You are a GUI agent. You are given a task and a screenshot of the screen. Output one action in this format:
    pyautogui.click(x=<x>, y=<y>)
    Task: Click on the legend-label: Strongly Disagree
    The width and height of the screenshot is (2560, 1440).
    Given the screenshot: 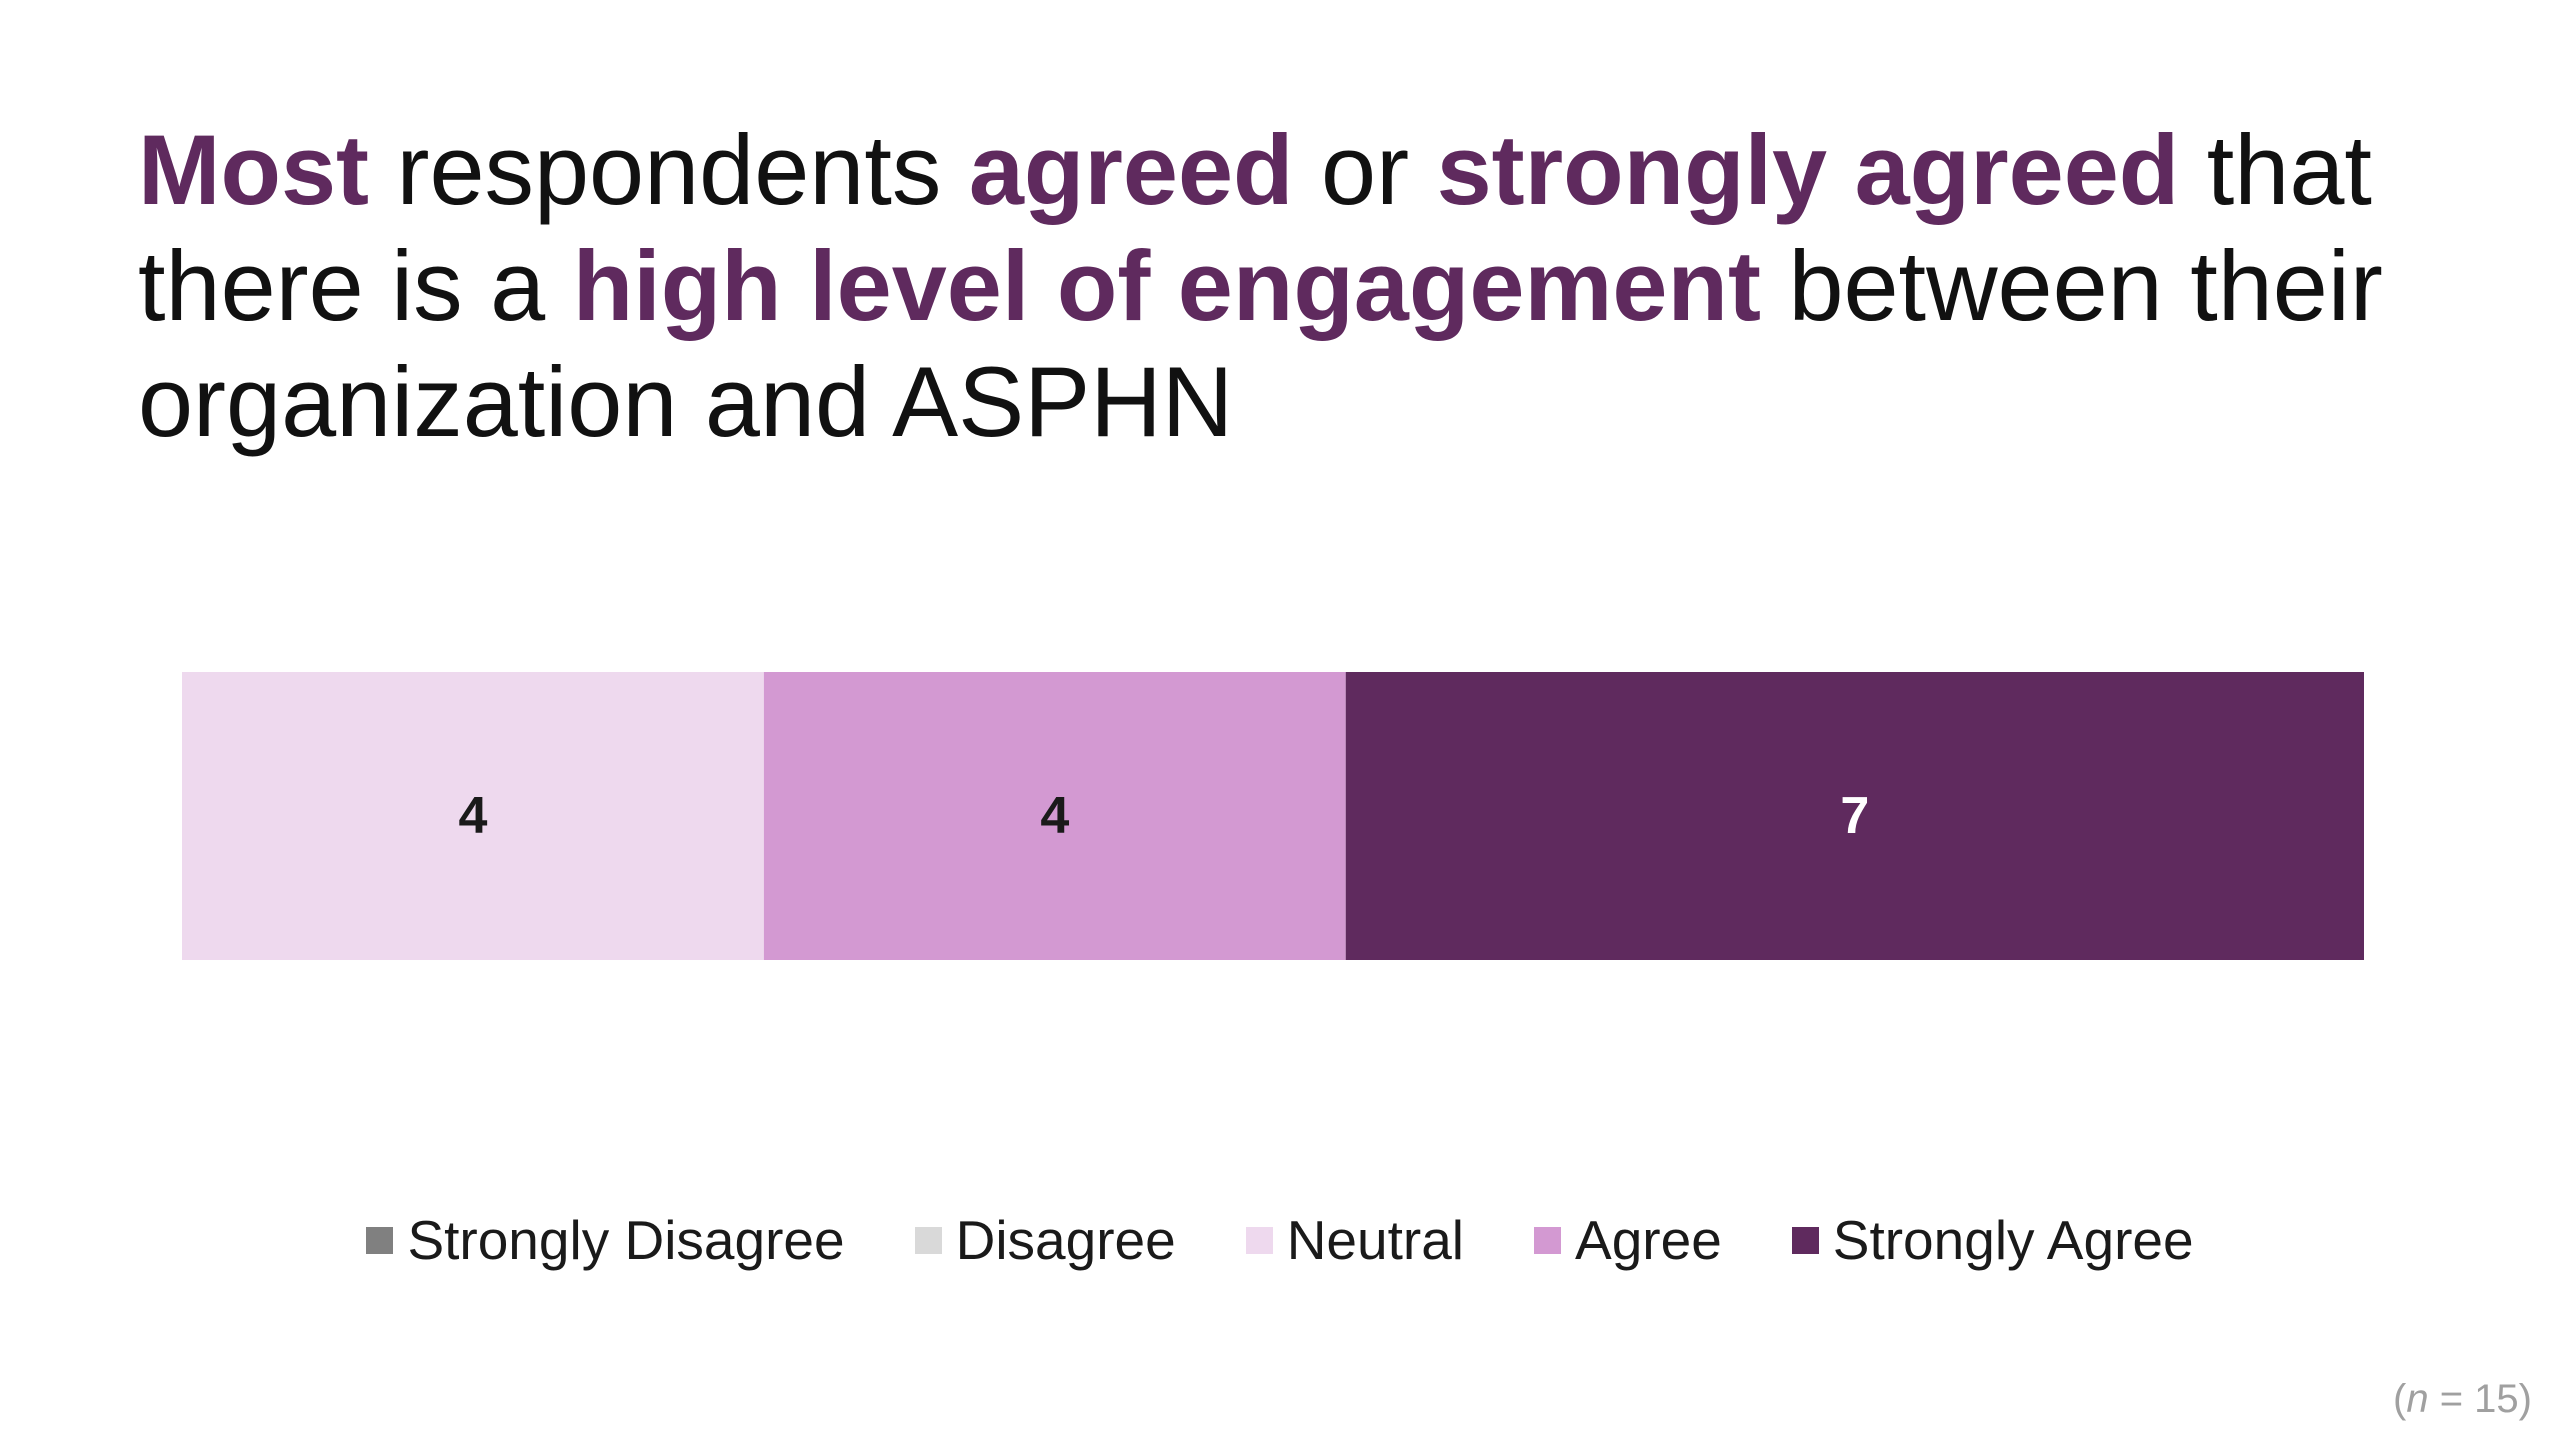 What is the action you would take?
    pyautogui.click(x=626, y=1240)
    